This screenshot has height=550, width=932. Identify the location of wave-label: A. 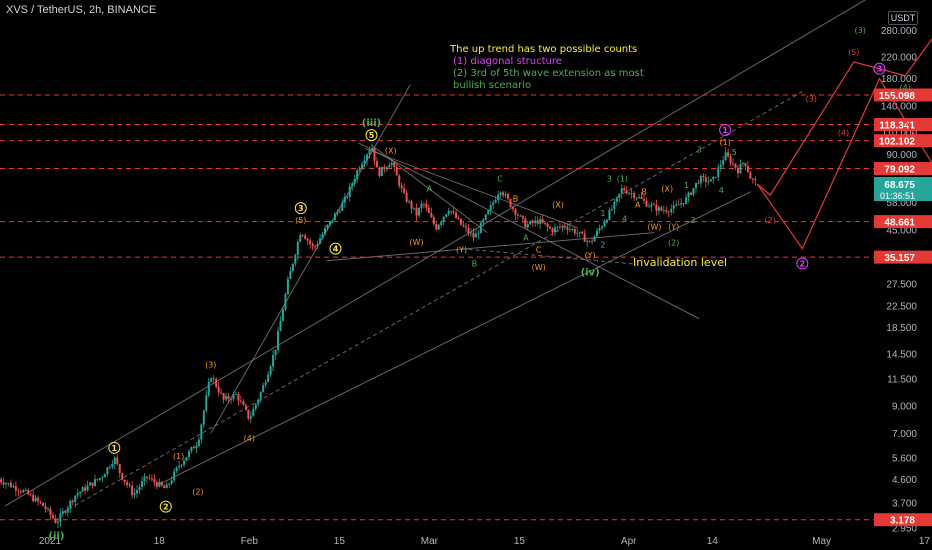
(638, 204).